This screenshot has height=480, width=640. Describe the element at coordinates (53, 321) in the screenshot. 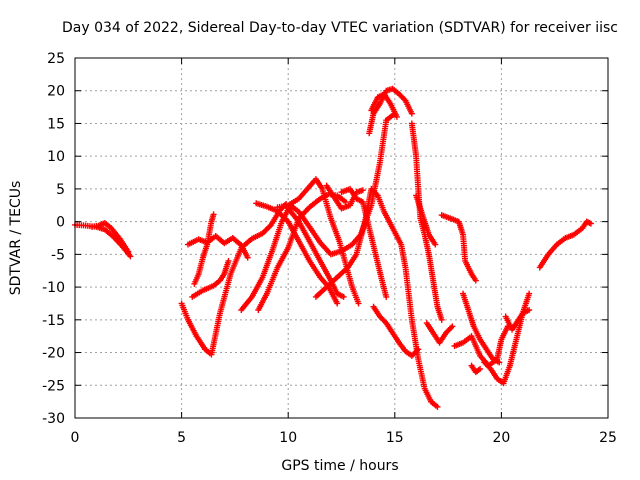

I see `y-tick-label: -15` at that location.